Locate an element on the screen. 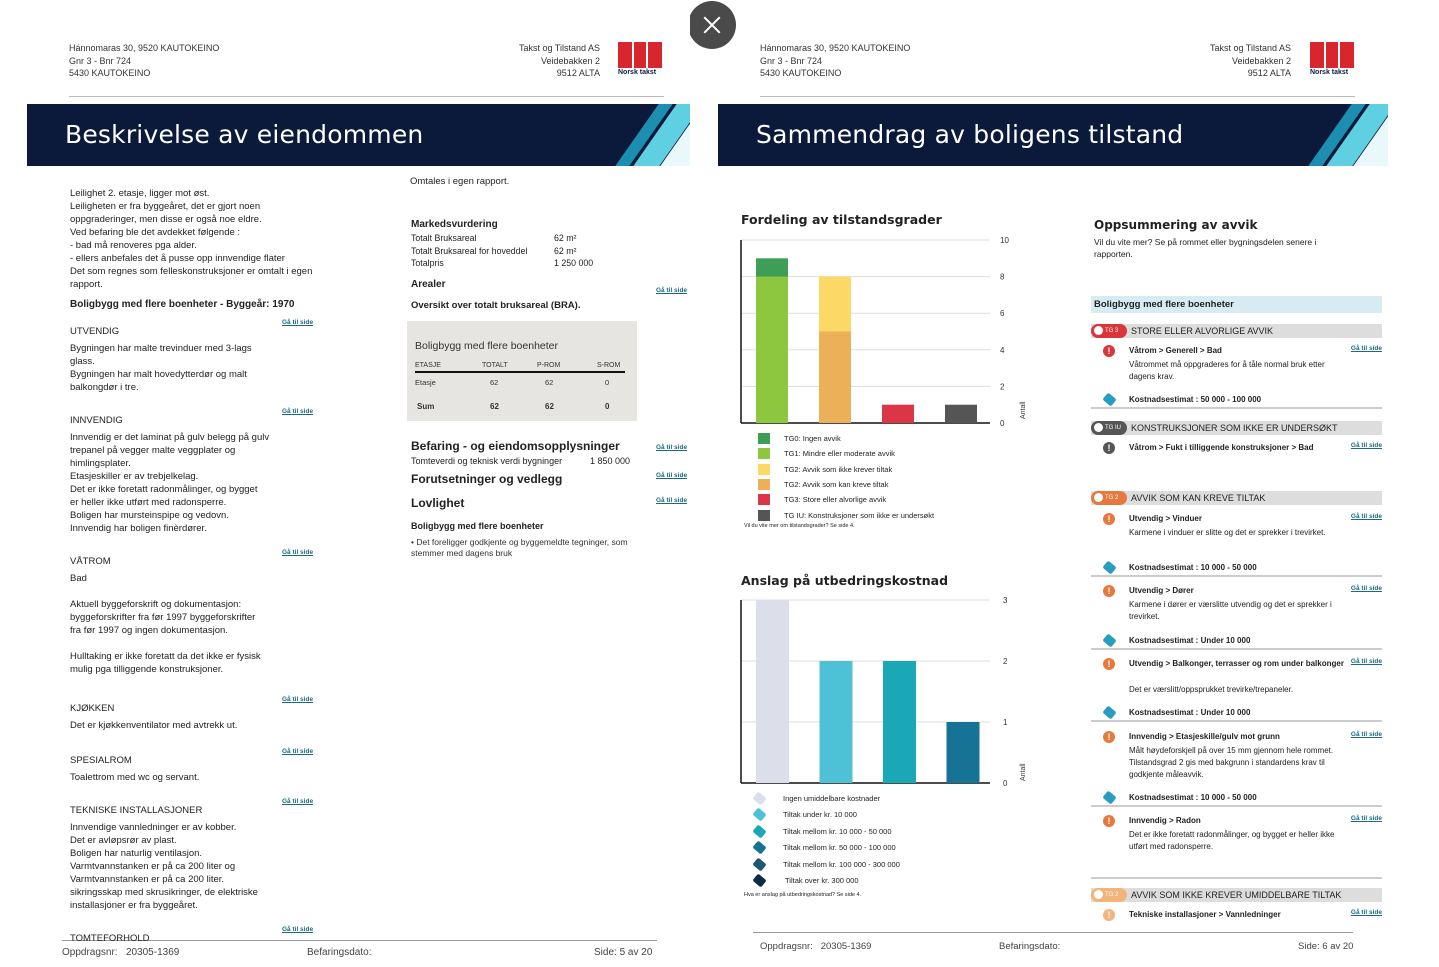 Image resolution: width=1439 pixels, height=967 pixels. bar is located at coordinates (836, 722).